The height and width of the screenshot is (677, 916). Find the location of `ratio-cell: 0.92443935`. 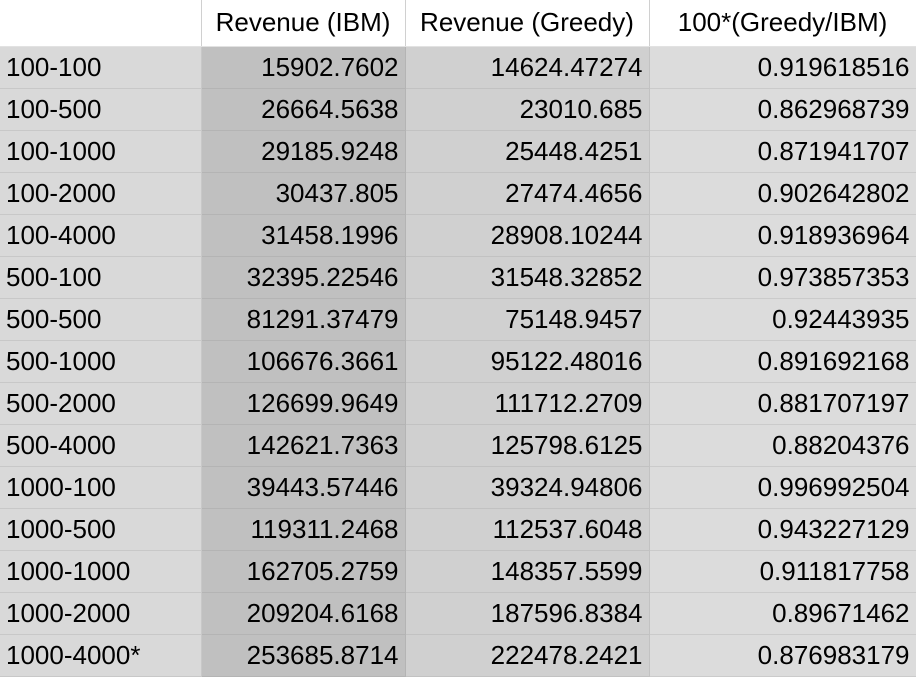

ratio-cell: 0.92443935 is located at coordinates (782, 319).